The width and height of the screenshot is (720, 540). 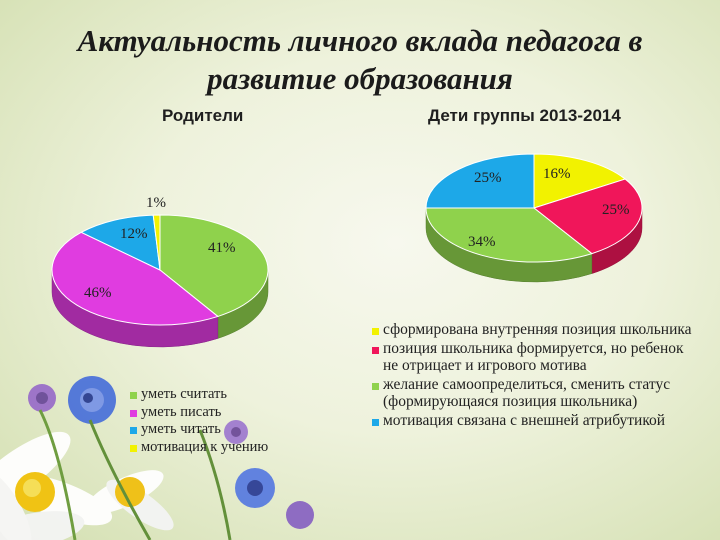 What do you see at coordinates (360, 78) in the screenshot?
I see `slide-title-line2: развитие образования` at bounding box center [360, 78].